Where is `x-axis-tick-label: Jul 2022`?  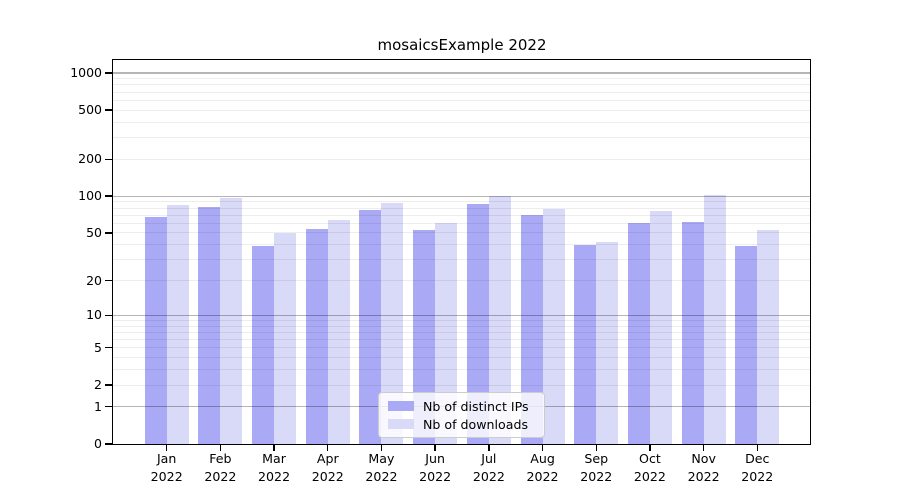
x-axis-tick-label: Jul 2022 is located at coordinates (488, 467).